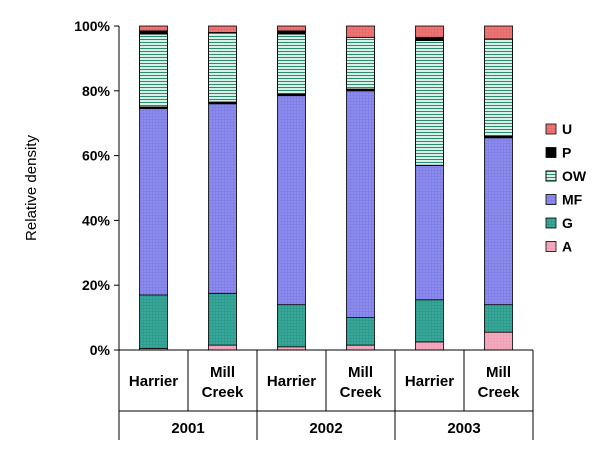  Describe the element at coordinates (463, 428) in the screenshot. I see `year-label: 2003` at that location.